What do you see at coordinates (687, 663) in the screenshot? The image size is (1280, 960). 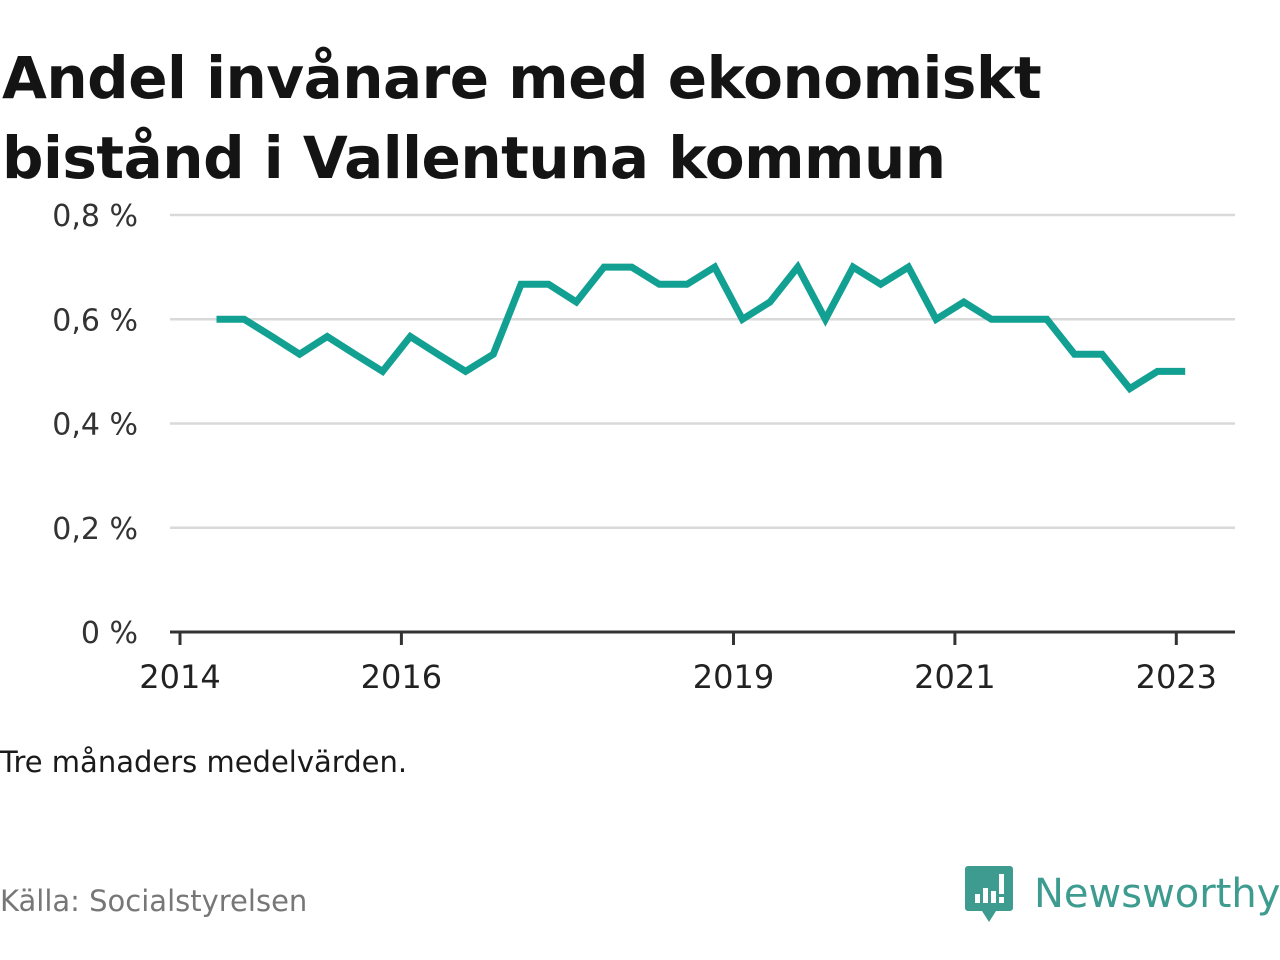 I see `x-axis: 2014 2016 2019 2021 2023` at bounding box center [687, 663].